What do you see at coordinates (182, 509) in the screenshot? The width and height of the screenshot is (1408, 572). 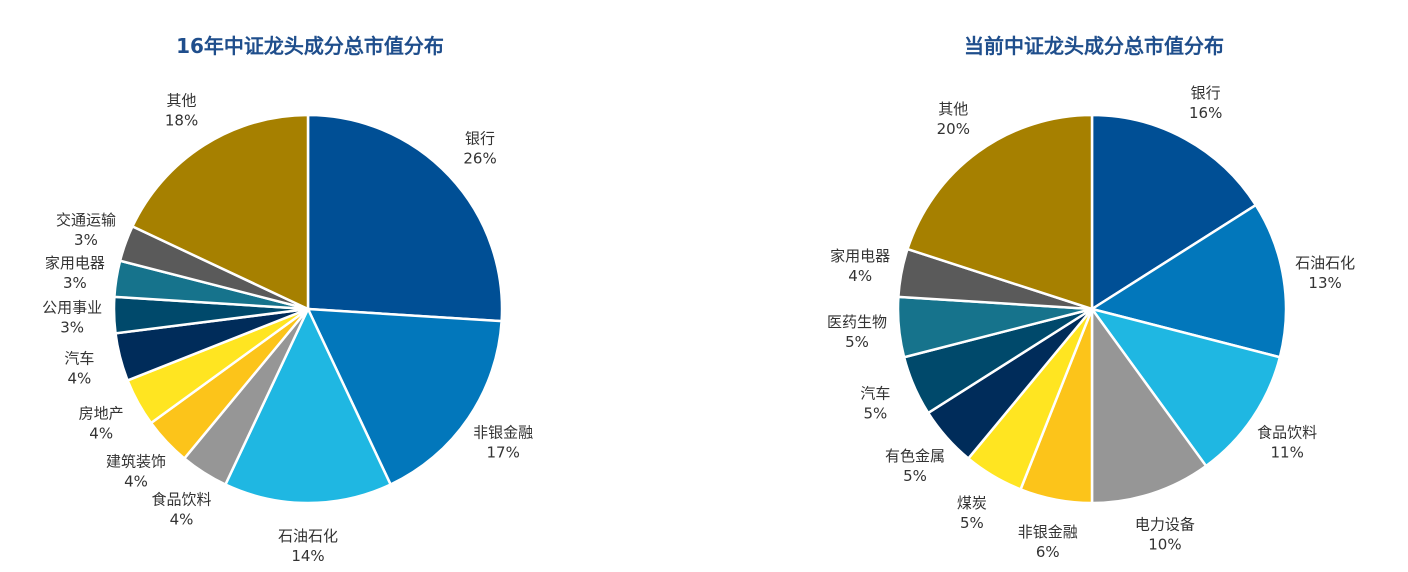 I see `slice-label: 食品饮料 4%` at bounding box center [182, 509].